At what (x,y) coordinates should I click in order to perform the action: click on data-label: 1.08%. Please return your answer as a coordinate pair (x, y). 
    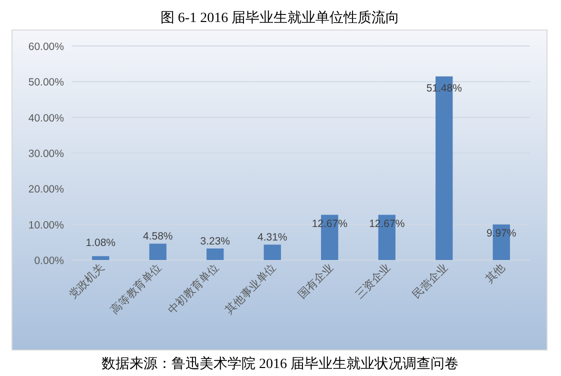
    Looking at the image, I should click on (101, 243).